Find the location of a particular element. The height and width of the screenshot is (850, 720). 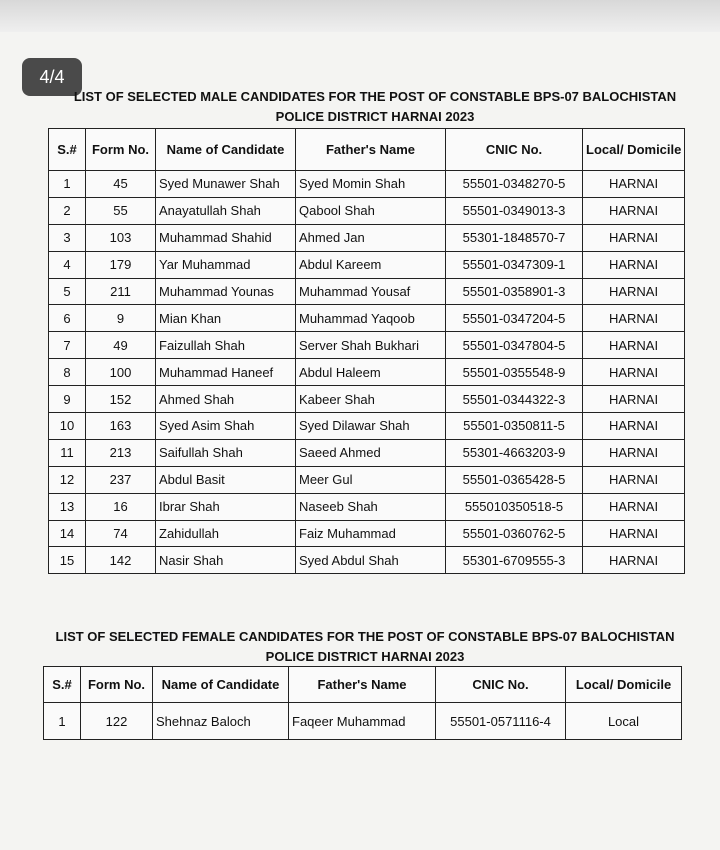

table-cell: Saifullah Shah is located at coordinates (225, 452).